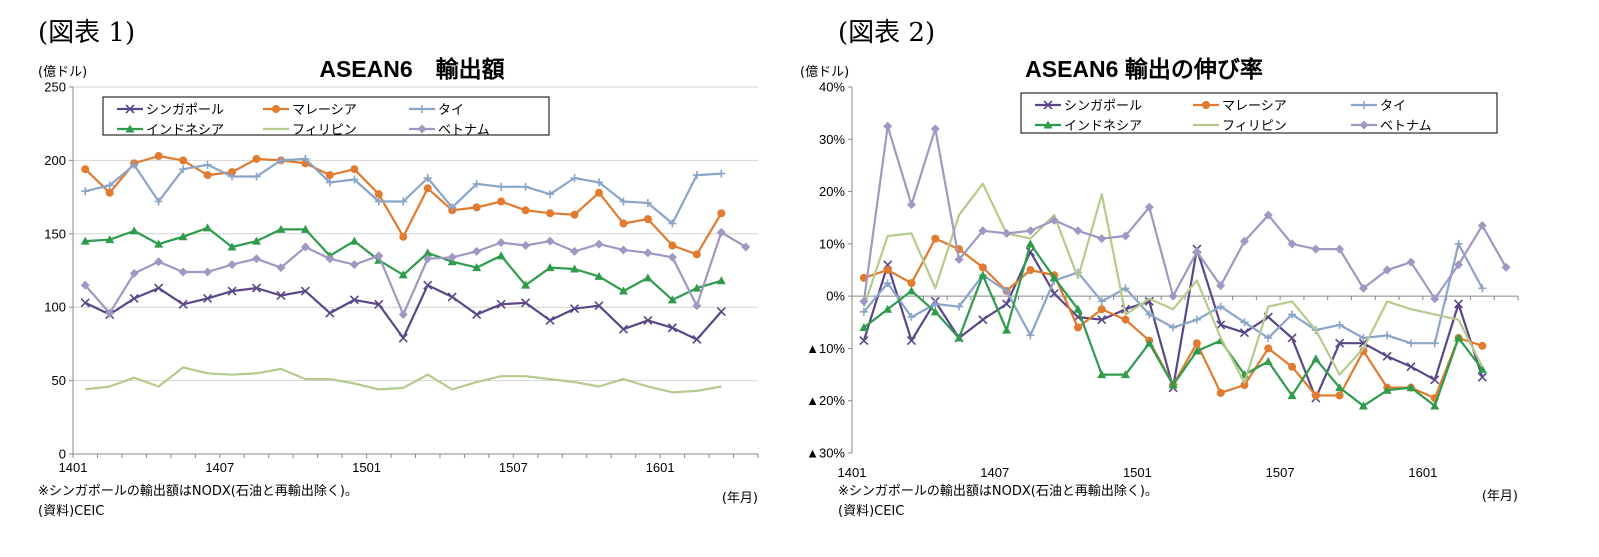 This screenshot has width=1599, height=557. I want to click on note-singapore: ※シンガポールの輸出額はNODX(石油と再輸出除く)。, so click(198, 491).